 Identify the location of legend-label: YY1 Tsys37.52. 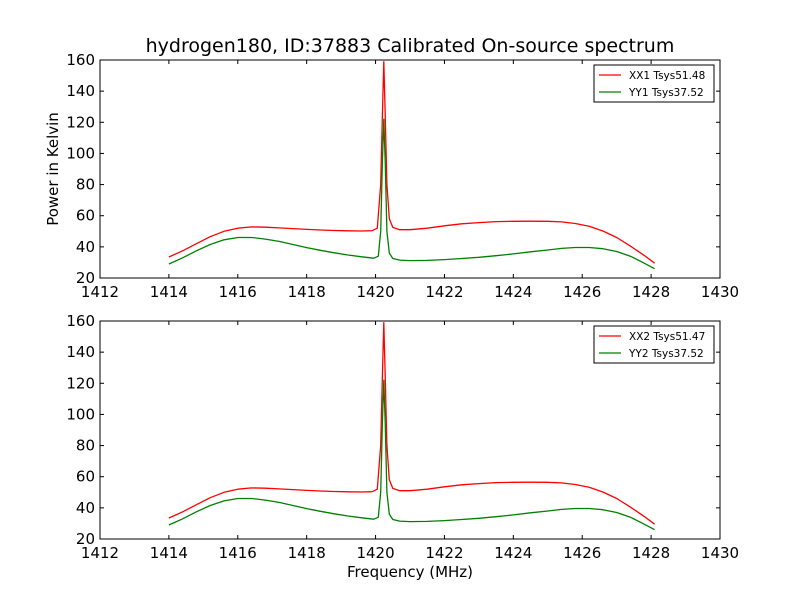
(666, 93).